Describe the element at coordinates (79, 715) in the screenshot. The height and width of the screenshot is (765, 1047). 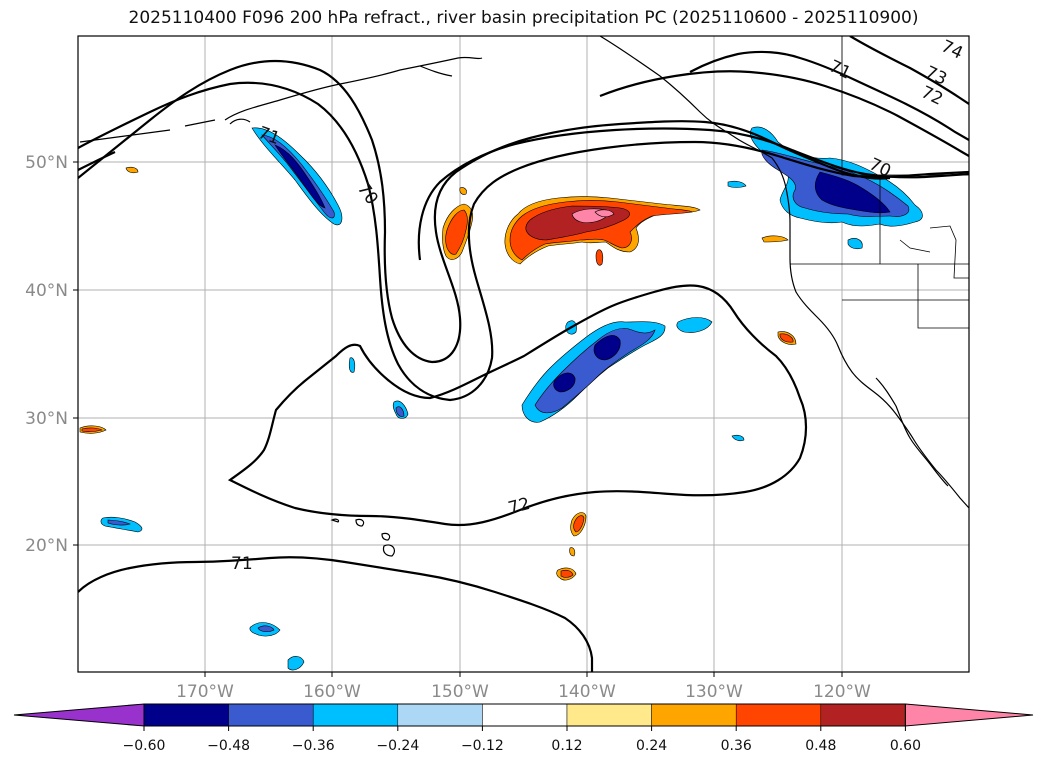
I see `colorbar-extend-min` at that location.